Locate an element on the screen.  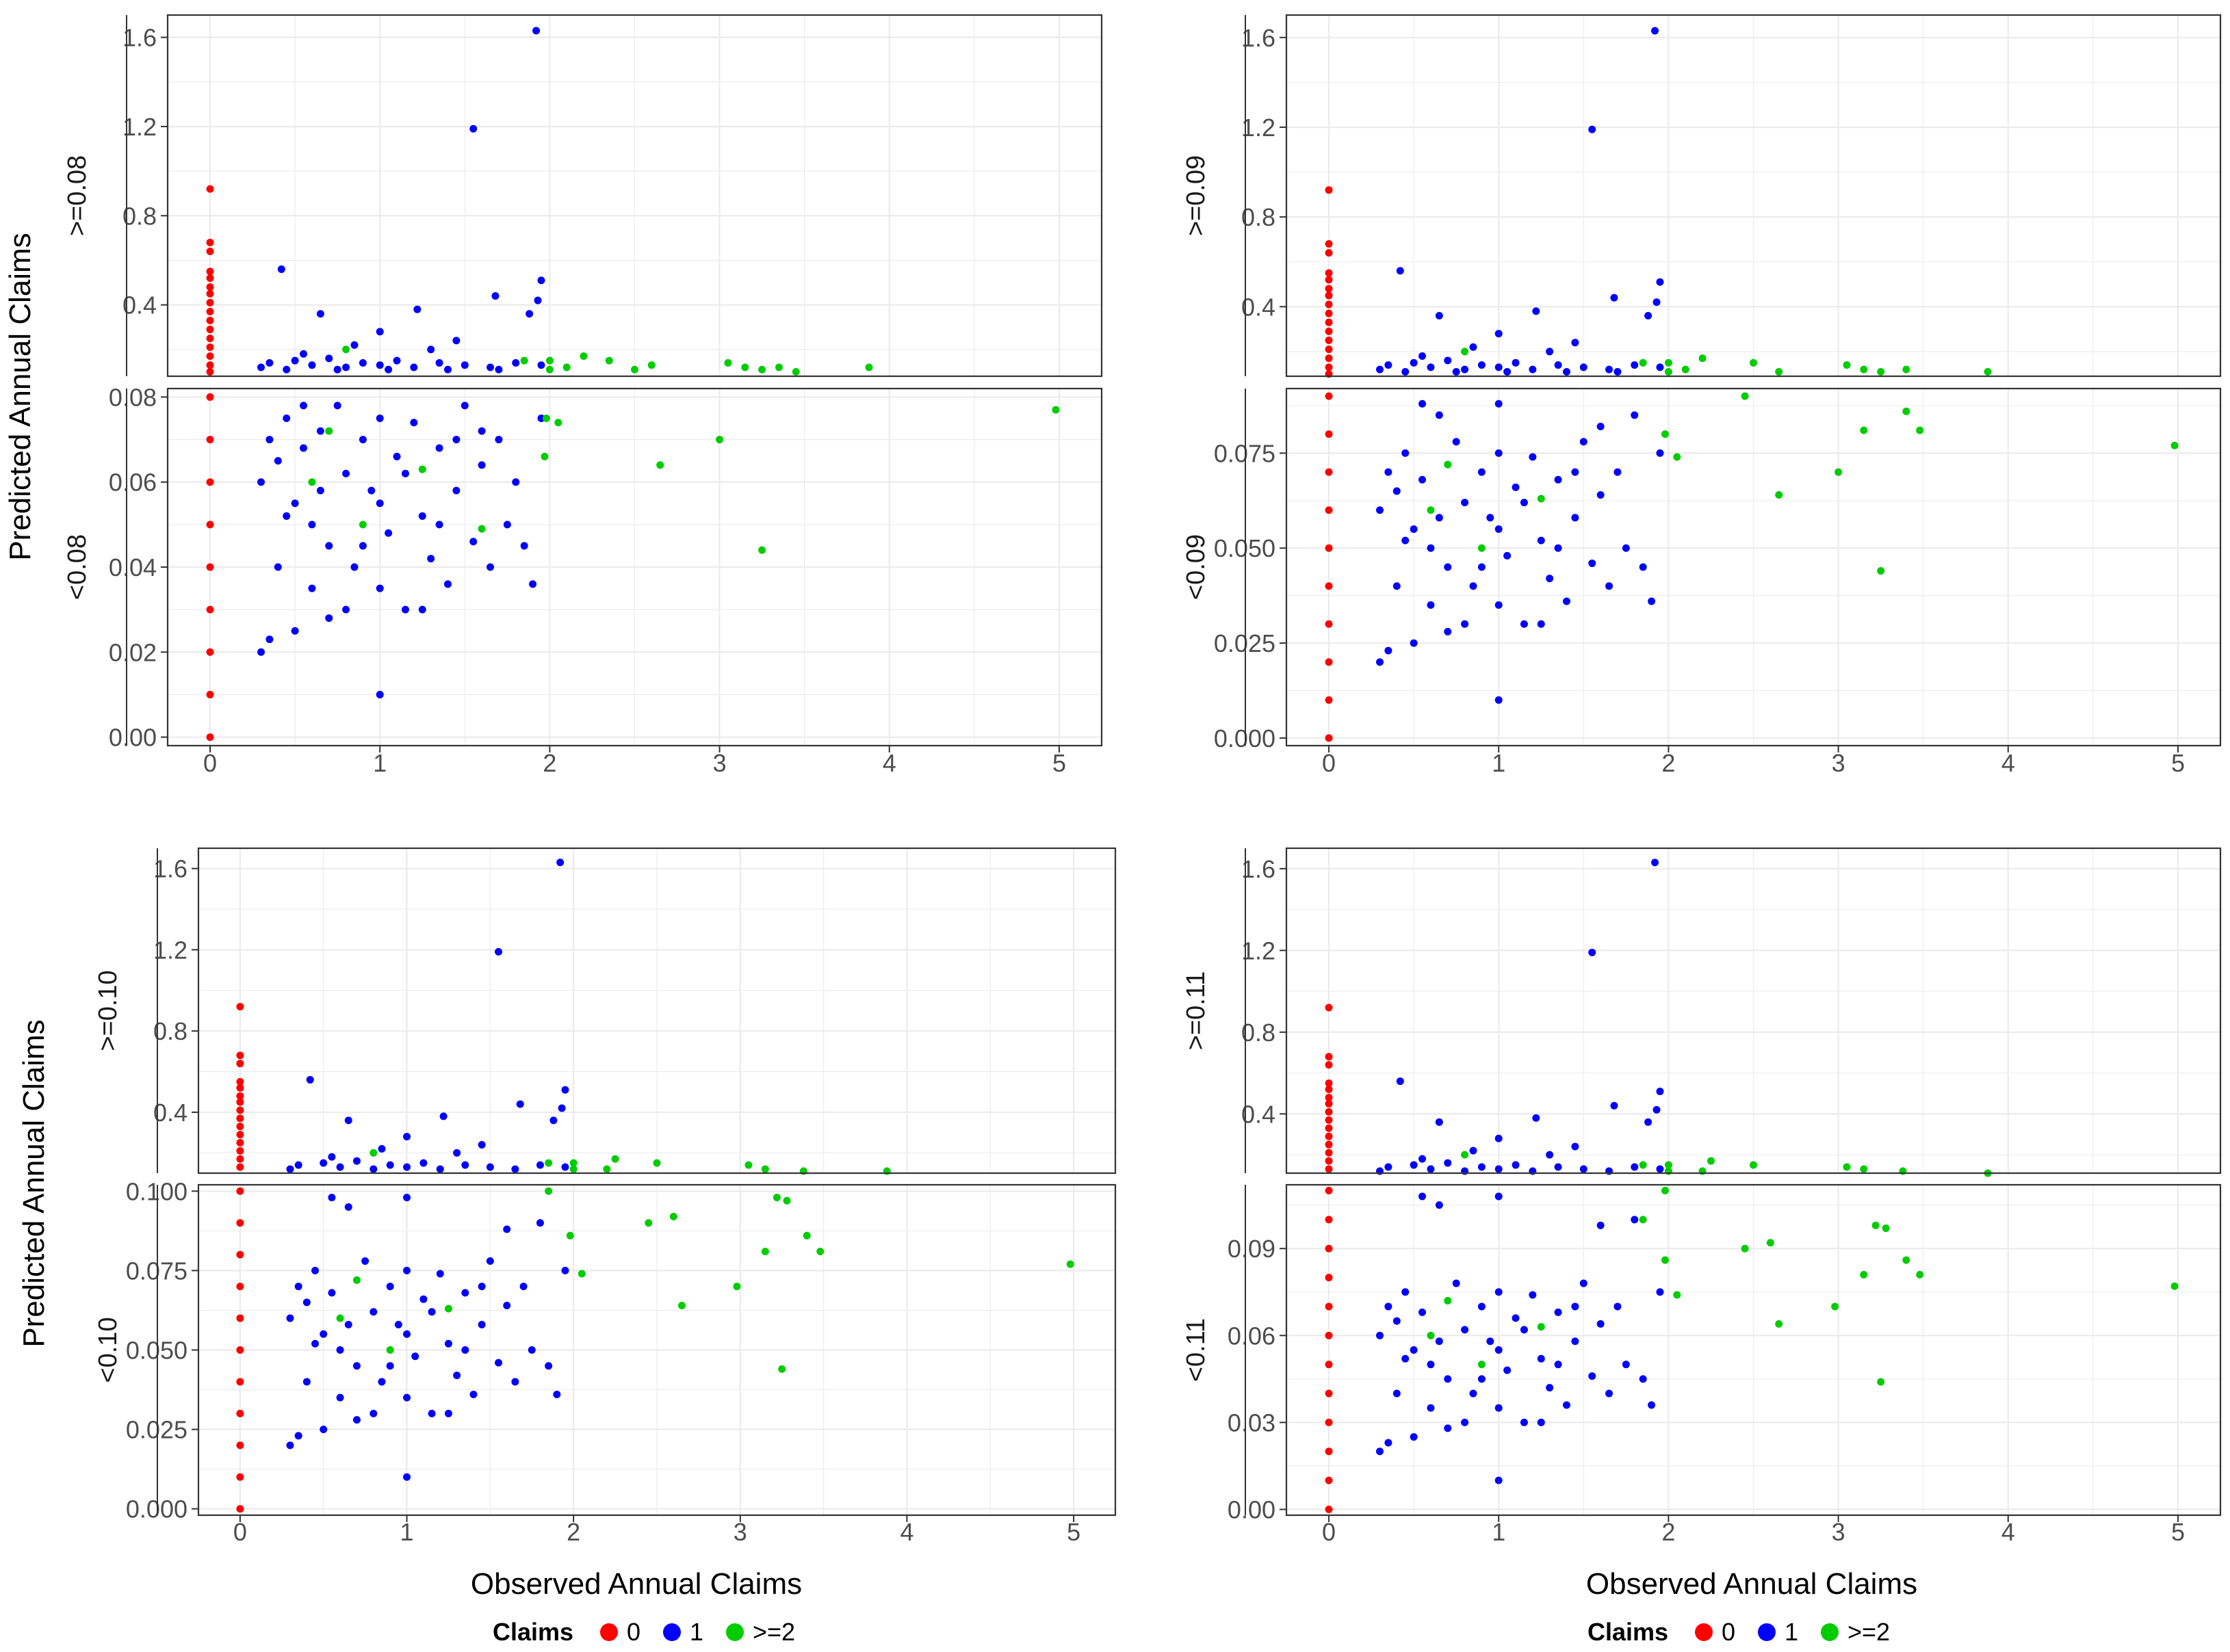
y-tick-label: 0.075 is located at coordinates (156, 1271).